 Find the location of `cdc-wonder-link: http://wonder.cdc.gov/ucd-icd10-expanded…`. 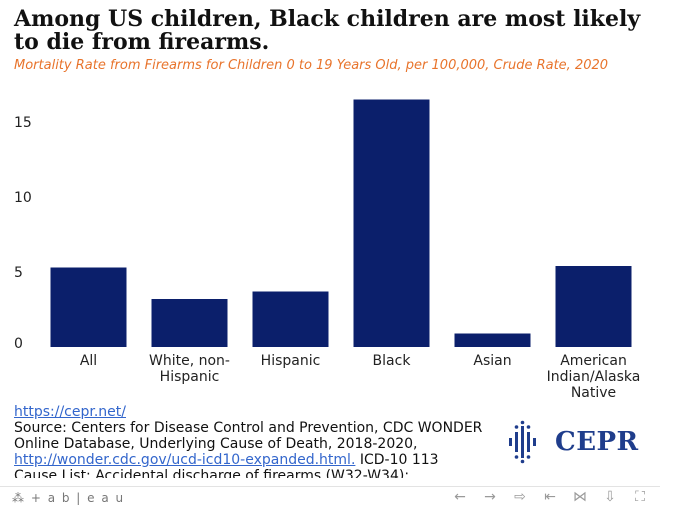

cdc-wonder-link: http://wonder.cdc.gov/ucd-icd10-expanded… is located at coordinates (185, 460).